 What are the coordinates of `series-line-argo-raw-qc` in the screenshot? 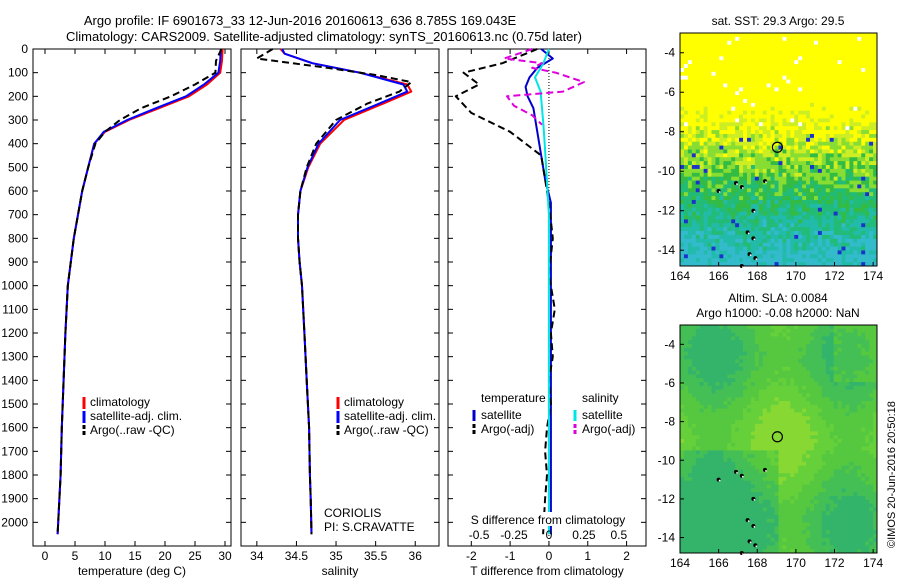 It's located at (334, 291).